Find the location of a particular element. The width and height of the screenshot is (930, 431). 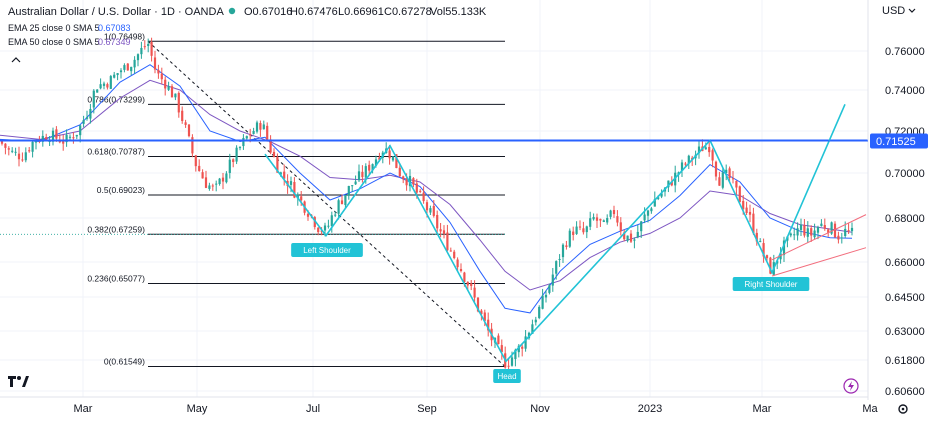

left-shoulder-label: Left Shoulder is located at coordinates (327, 250).